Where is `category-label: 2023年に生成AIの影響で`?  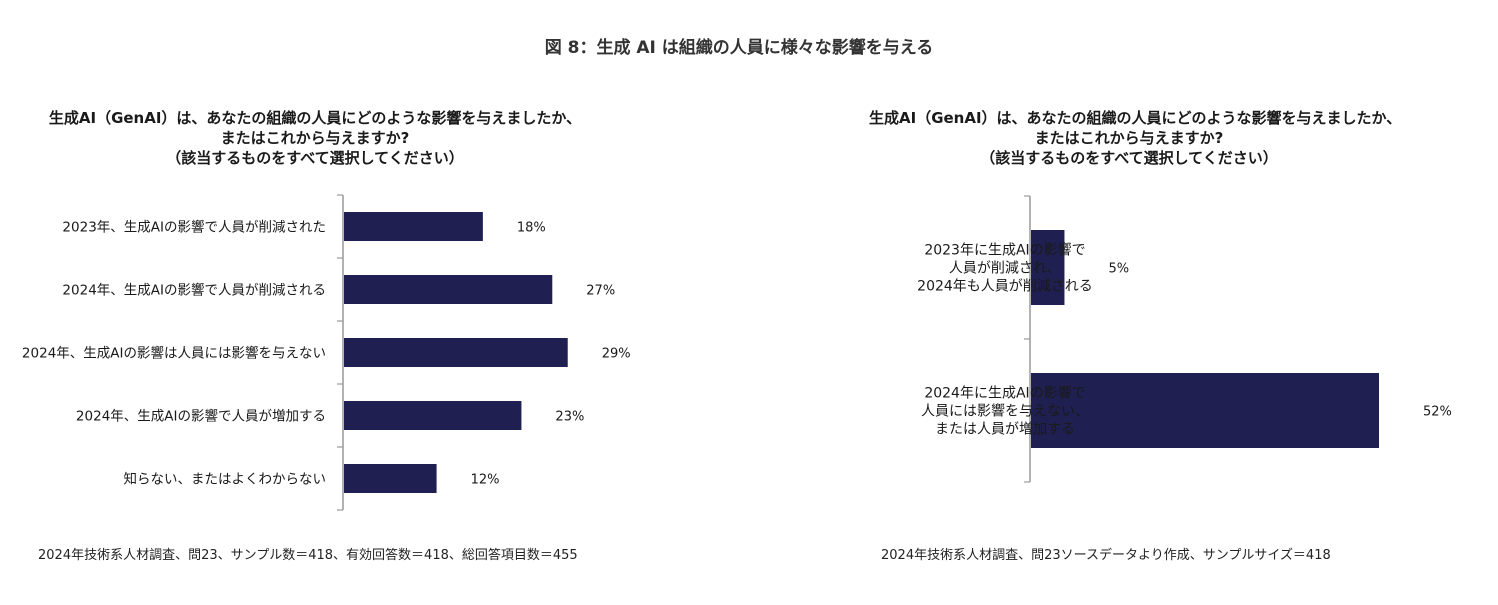 category-label: 2023年に生成AIの影響で is located at coordinates (1004, 250).